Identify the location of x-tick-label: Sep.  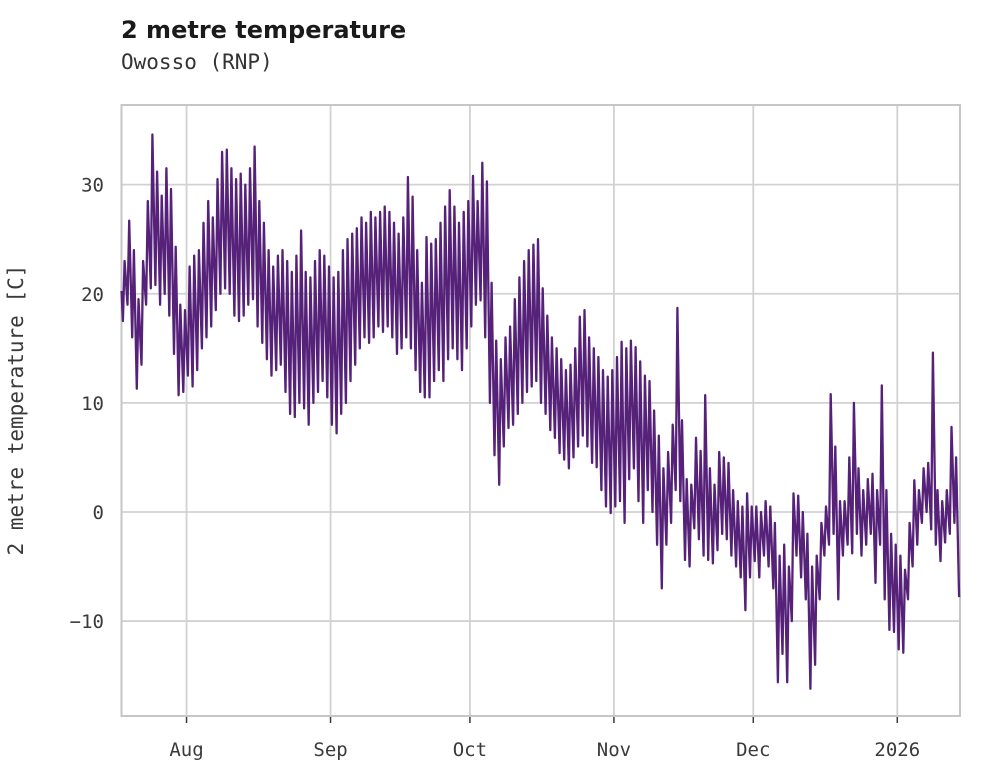
(330, 750).